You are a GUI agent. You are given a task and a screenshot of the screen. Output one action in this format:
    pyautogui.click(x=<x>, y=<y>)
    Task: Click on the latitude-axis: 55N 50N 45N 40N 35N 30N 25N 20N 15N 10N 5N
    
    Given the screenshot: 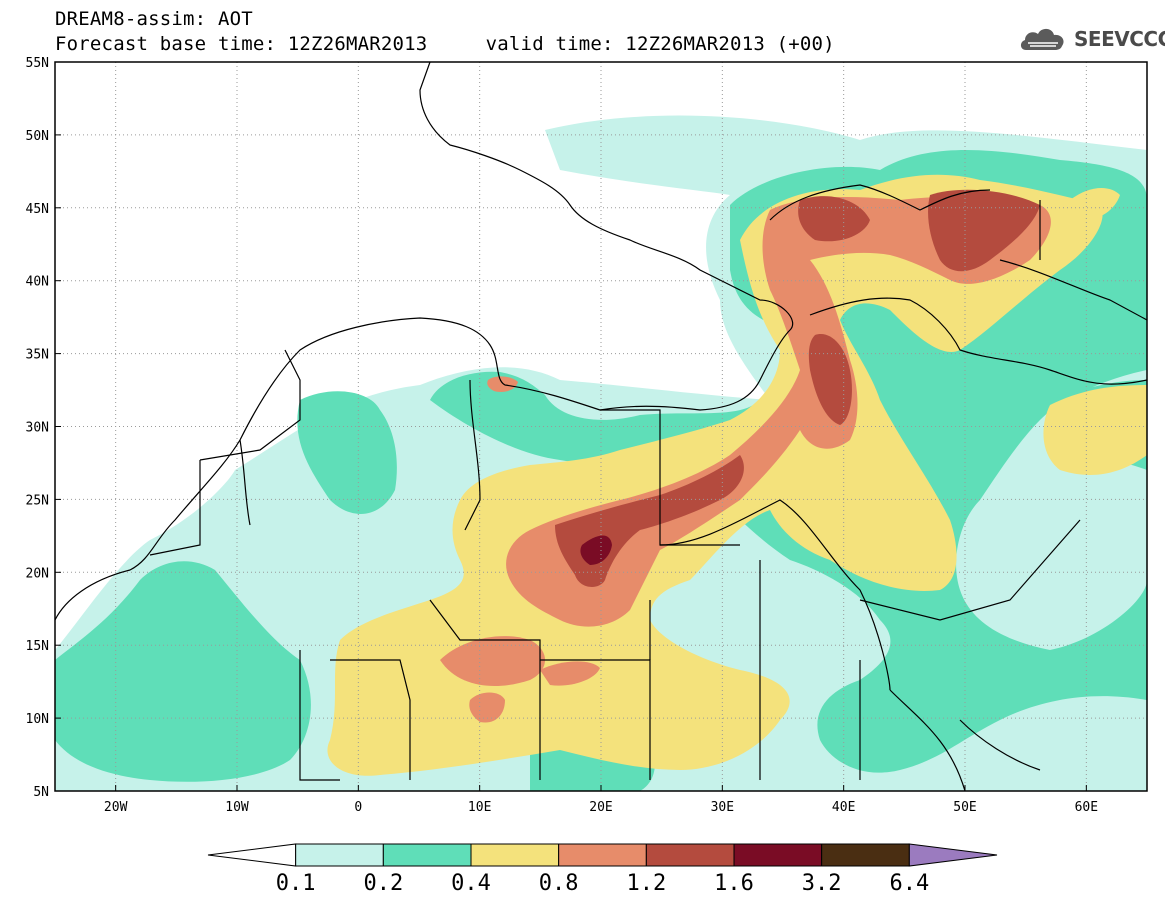 What is the action you would take?
    pyautogui.click(x=43, y=428)
    